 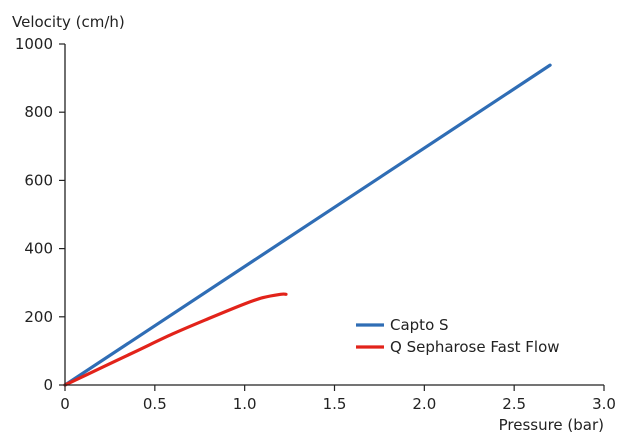 What do you see at coordinates (514, 404) in the screenshot?
I see `x-tick-label: 2.5` at bounding box center [514, 404].